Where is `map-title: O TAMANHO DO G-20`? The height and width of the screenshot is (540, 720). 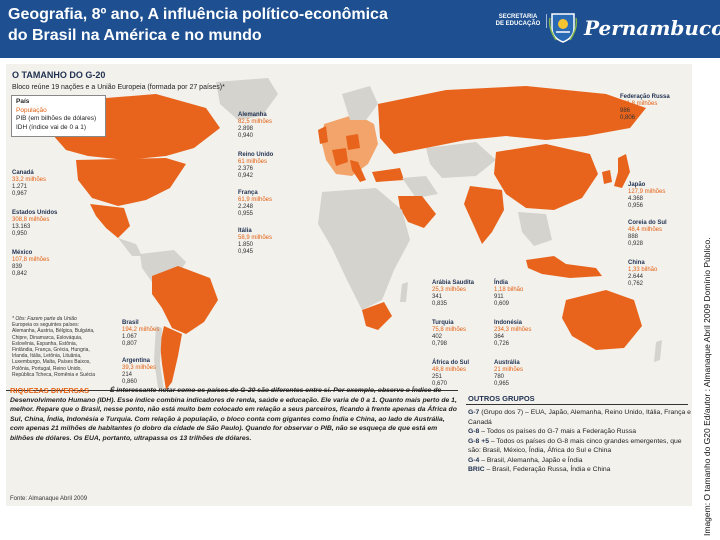
map-title: O TAMANHO DO G-20 is located at coordinates (59, 75).